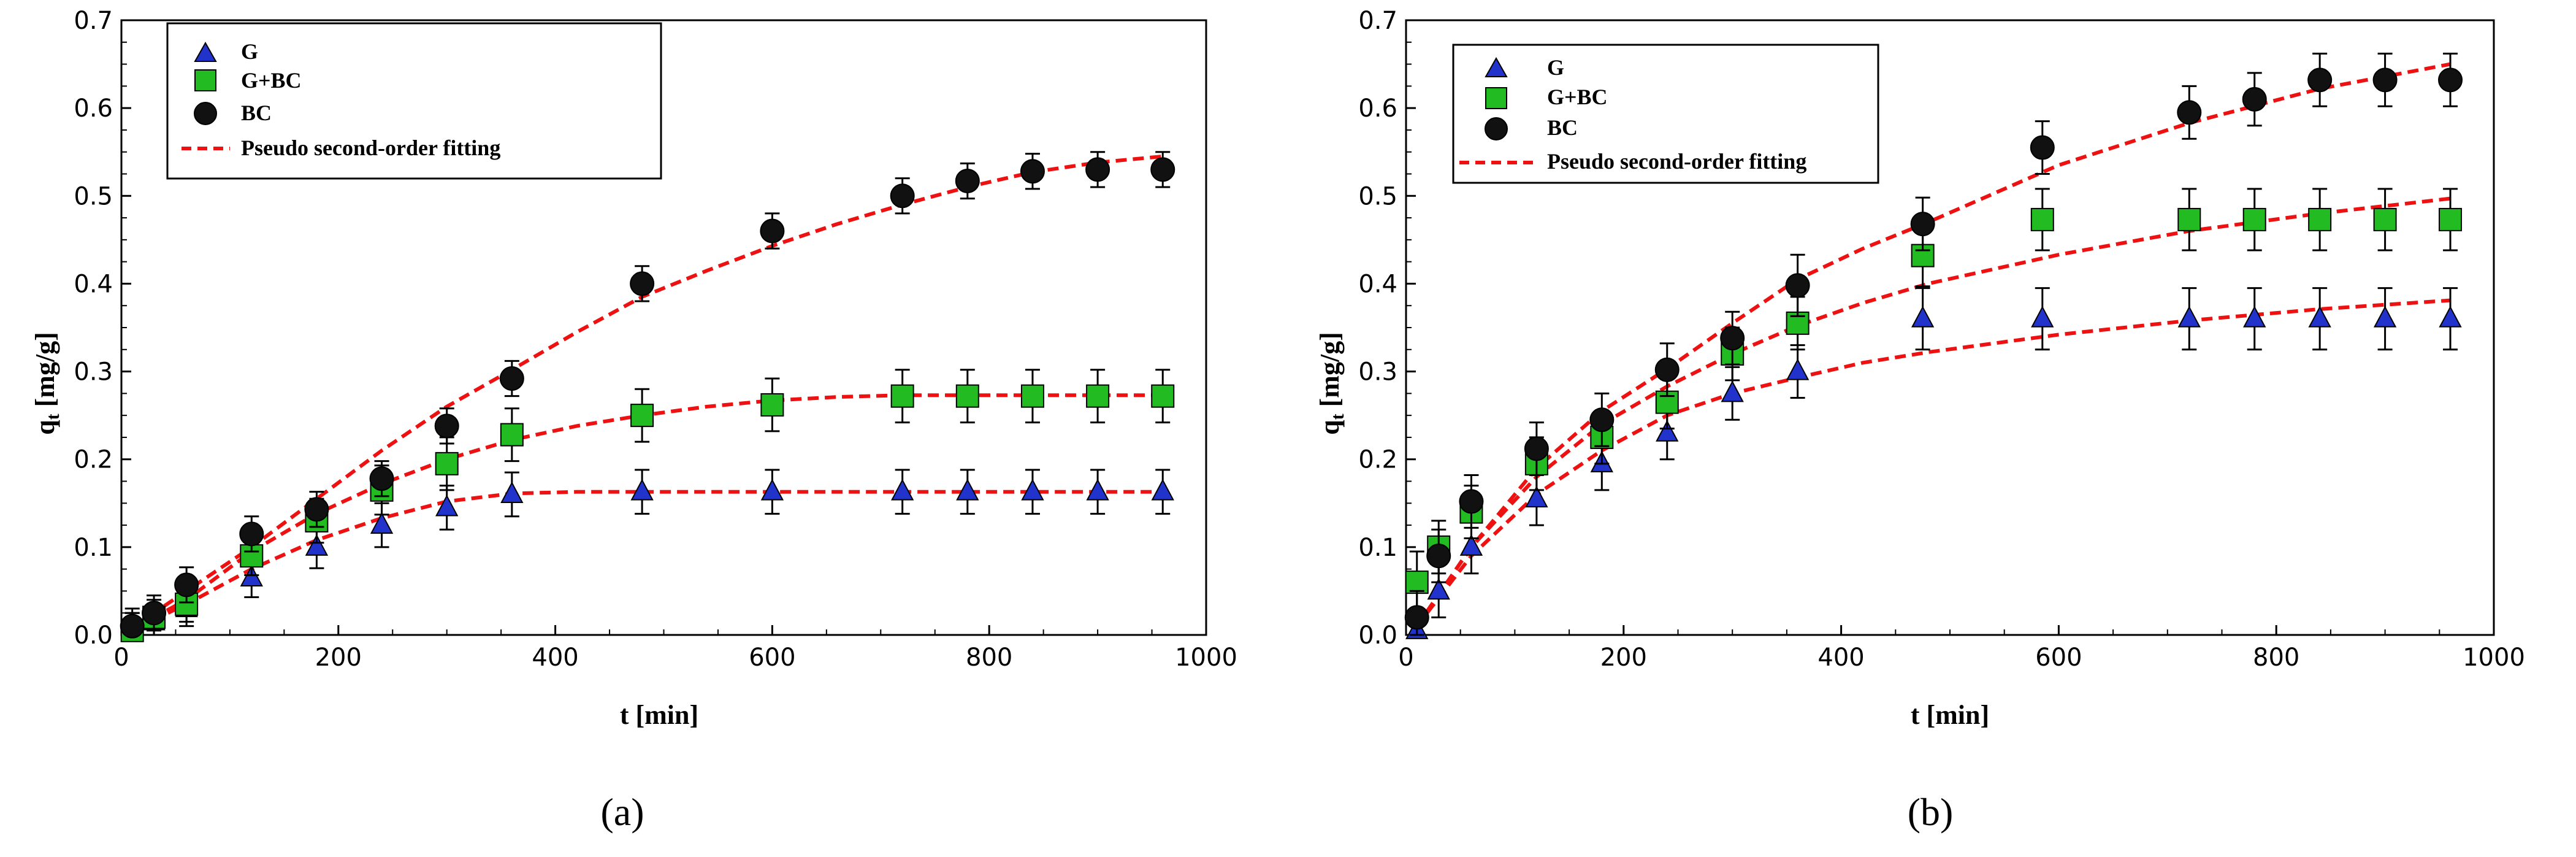 This screenshot has width=2576, height=857. What do you see at coordinates (1377, 372) in the screenshot?
I see `y-tick-label: 0.3` at bounding box center [1377, 372].